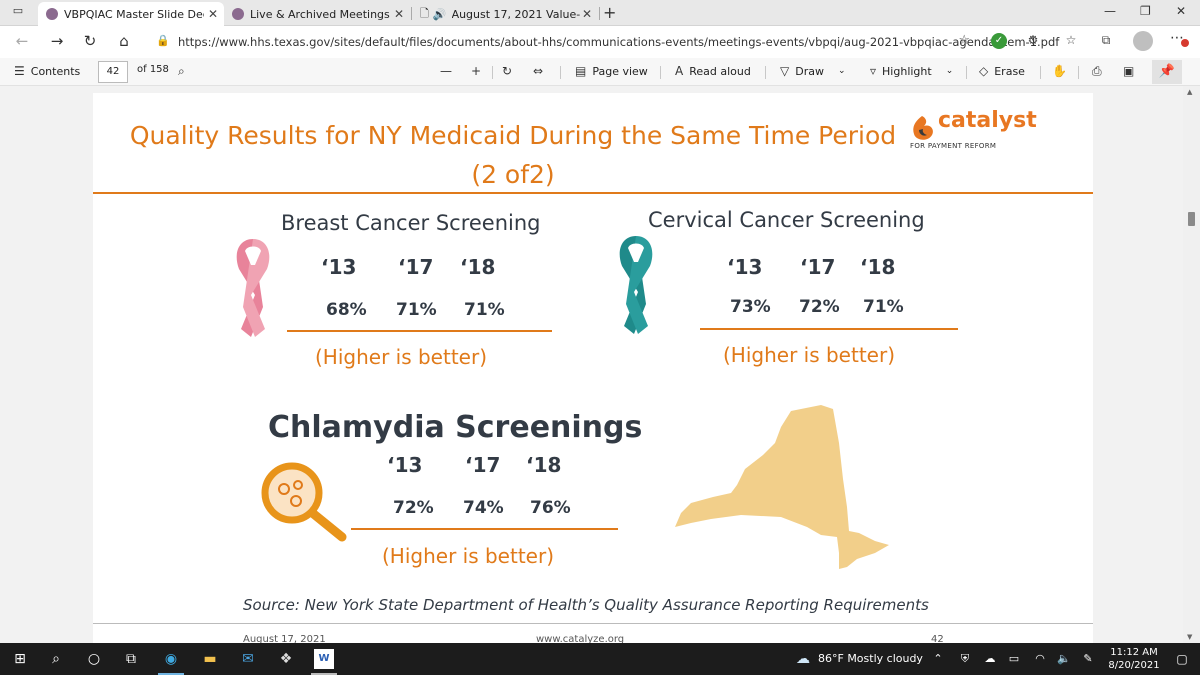 The height and width of the screenshot is (675, 1200). What do you see at coordinates (987, 120) in the screenshot?
I see `logo-wordmark: catalyst` at bounding box center [987, 120].